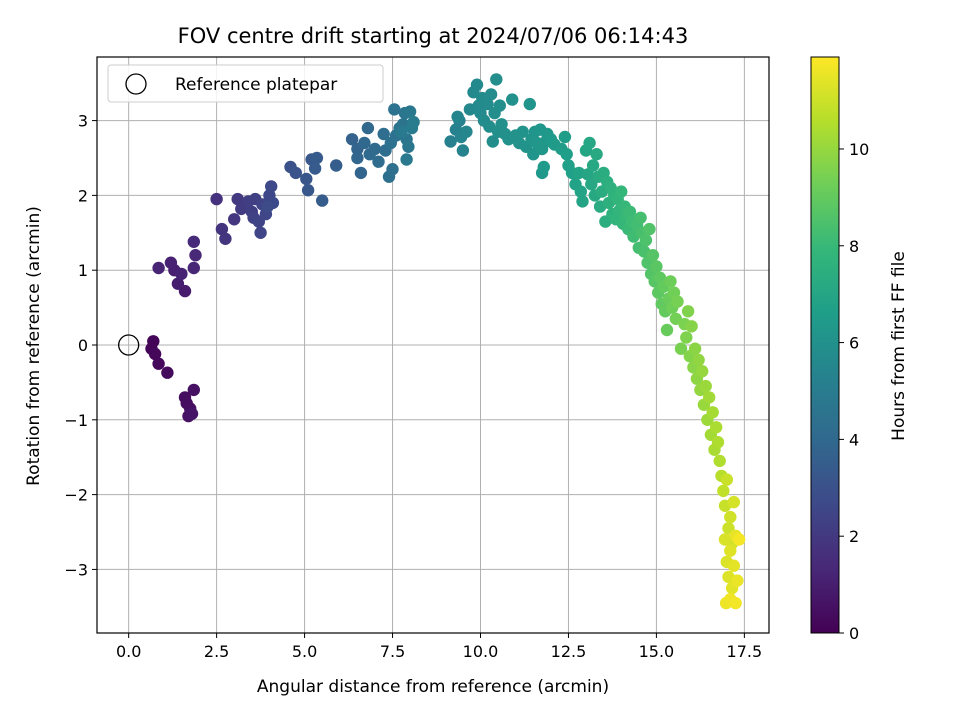 The height and width of the screenshot is (720, 960). Describe the element at coordinates (83, 270) in the screenshot. I see `y-tick-label: 1` at that location.